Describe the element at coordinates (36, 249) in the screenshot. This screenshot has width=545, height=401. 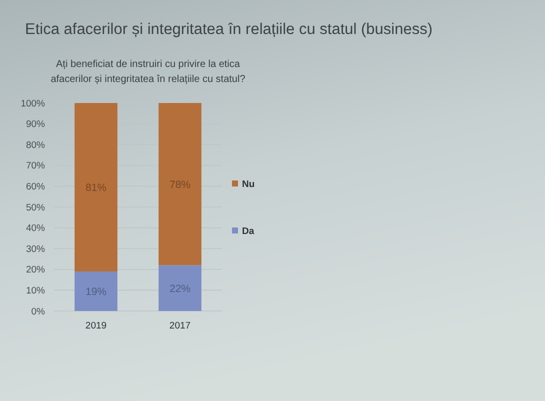
I see `y-tick-label: 30%` at that location.